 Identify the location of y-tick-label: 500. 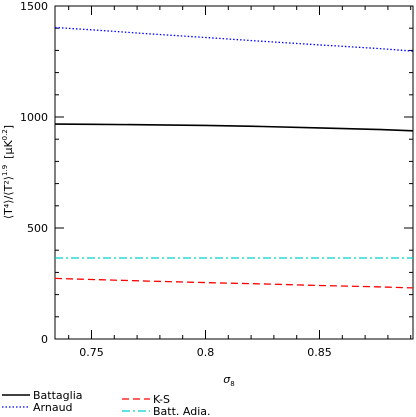
(37, 228).